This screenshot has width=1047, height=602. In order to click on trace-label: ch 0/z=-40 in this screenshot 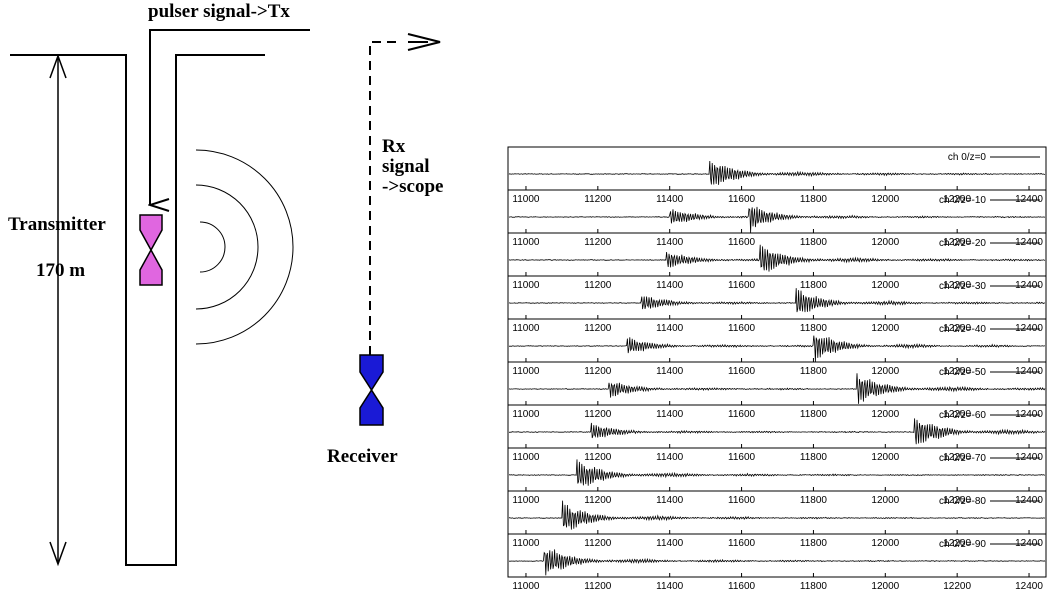, I will do `click(962, 329)`.